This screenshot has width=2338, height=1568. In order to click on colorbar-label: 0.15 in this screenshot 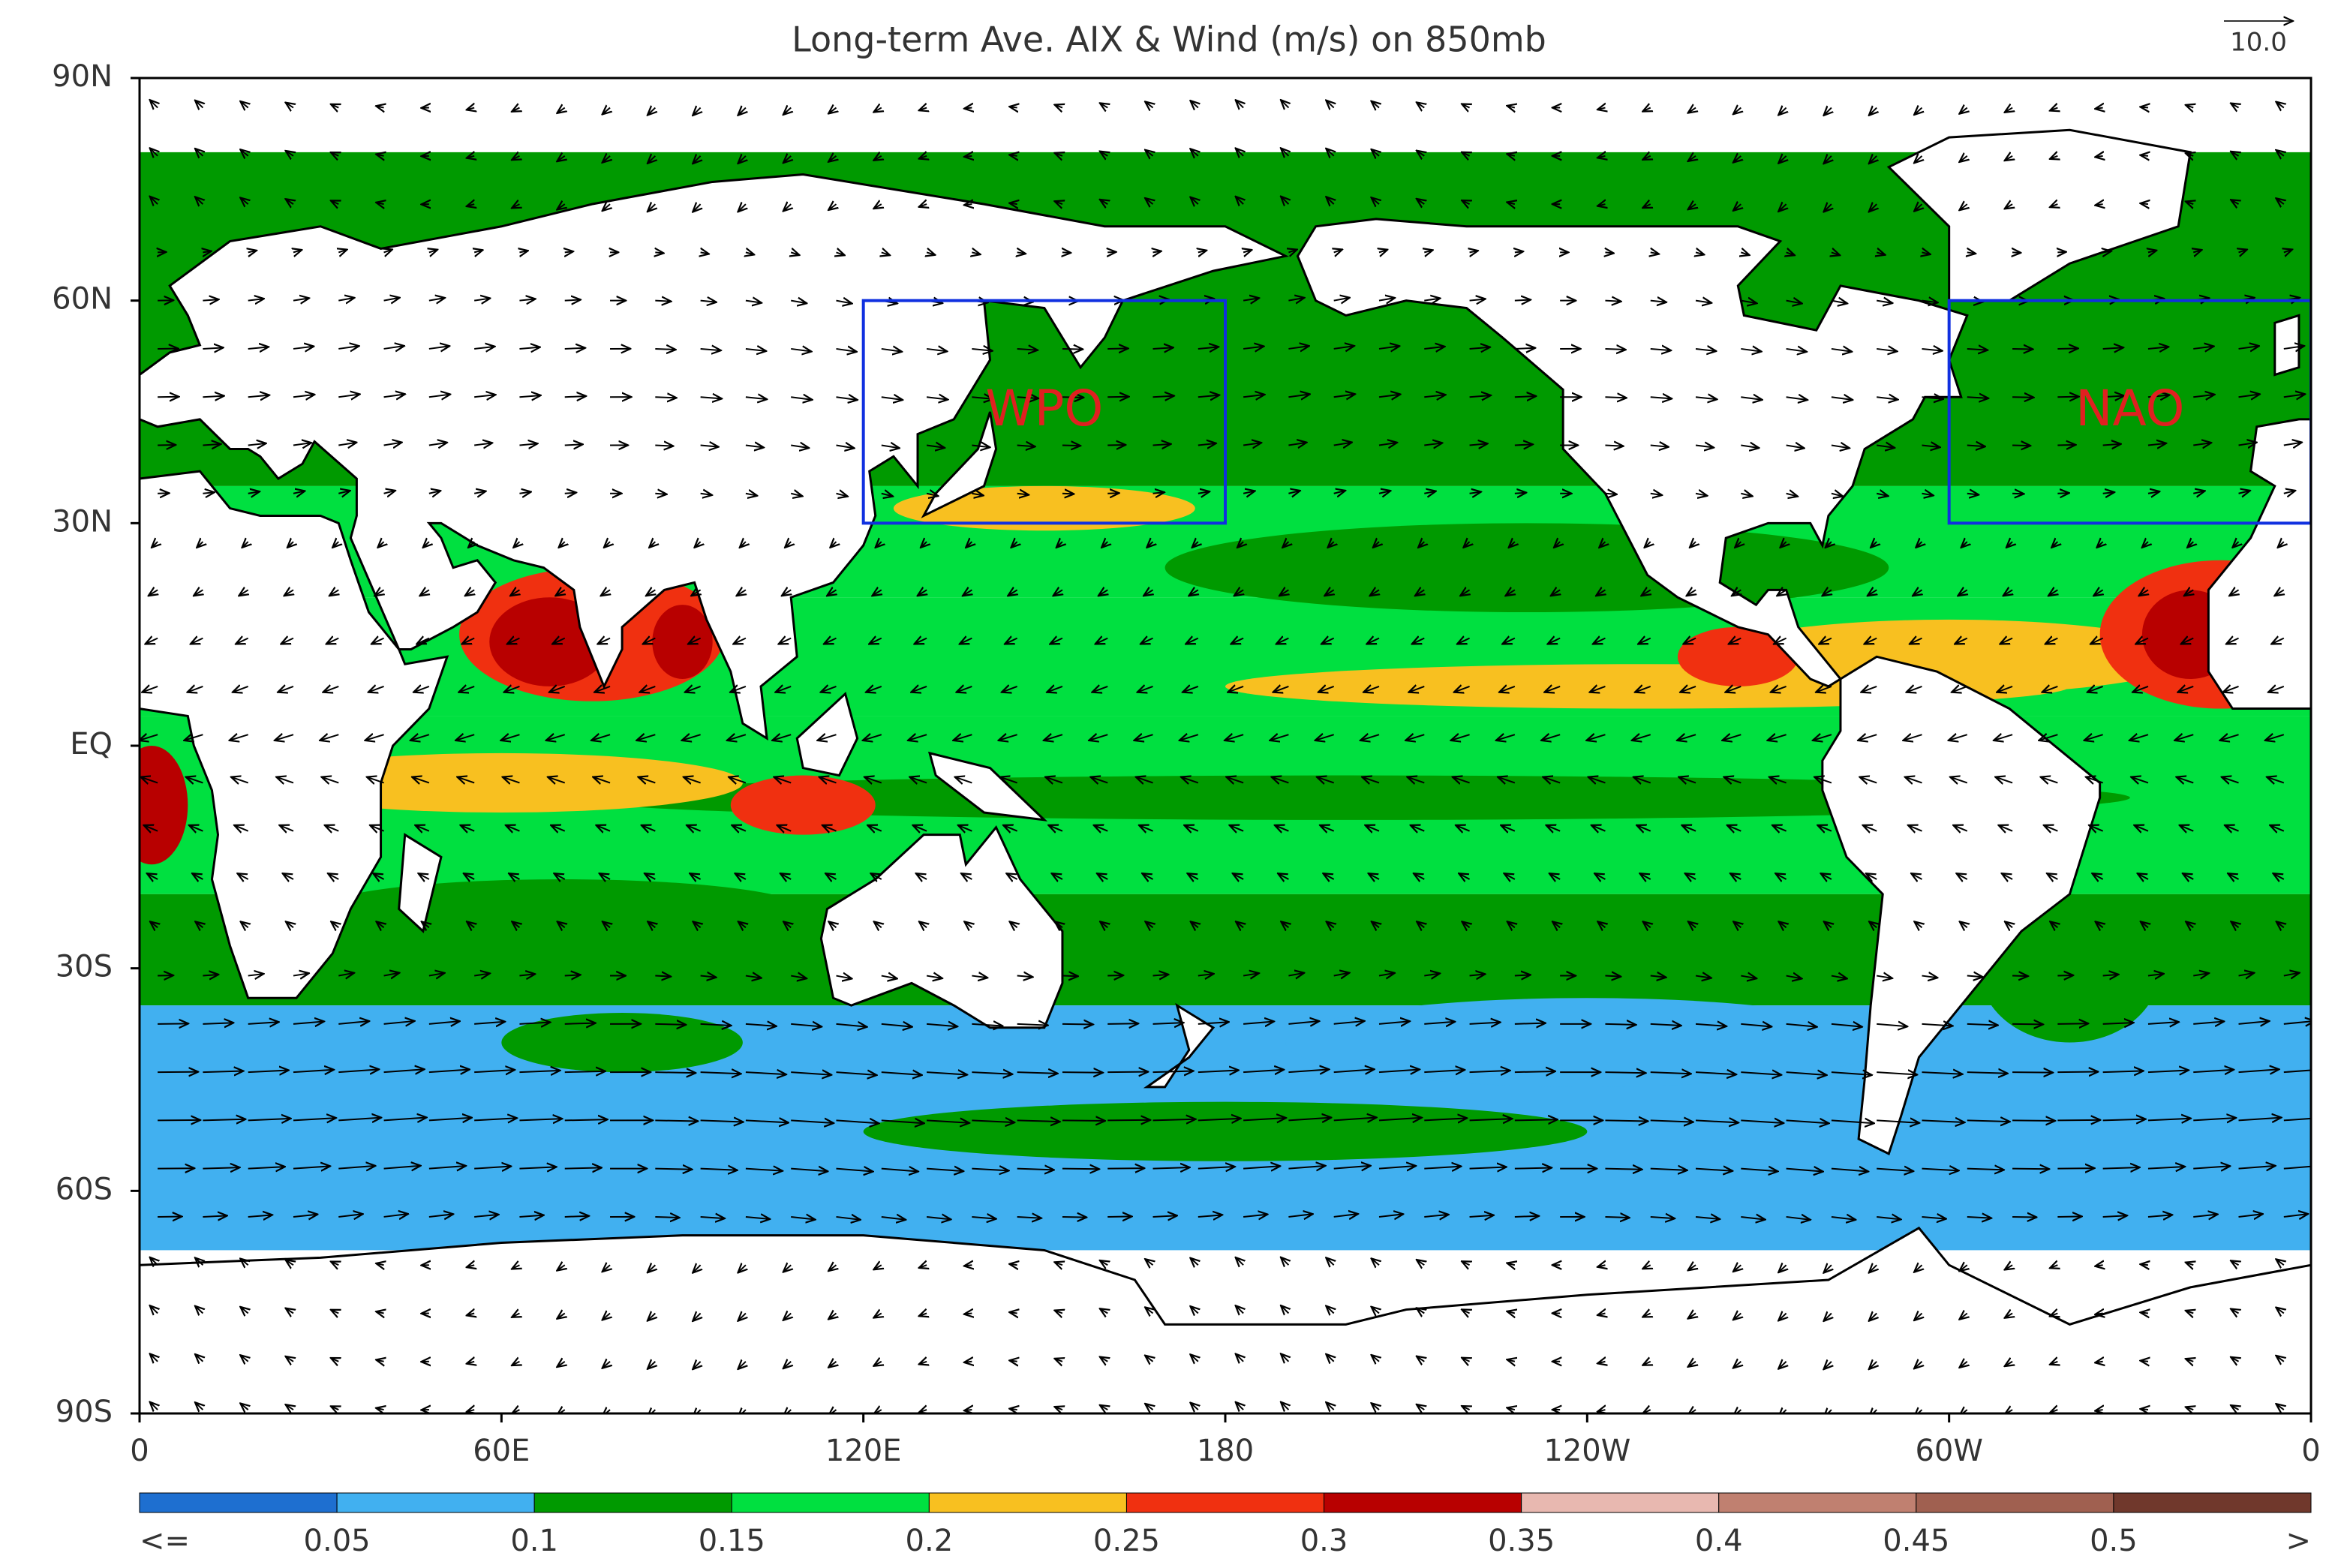, I will do `click(732, 1541)`.